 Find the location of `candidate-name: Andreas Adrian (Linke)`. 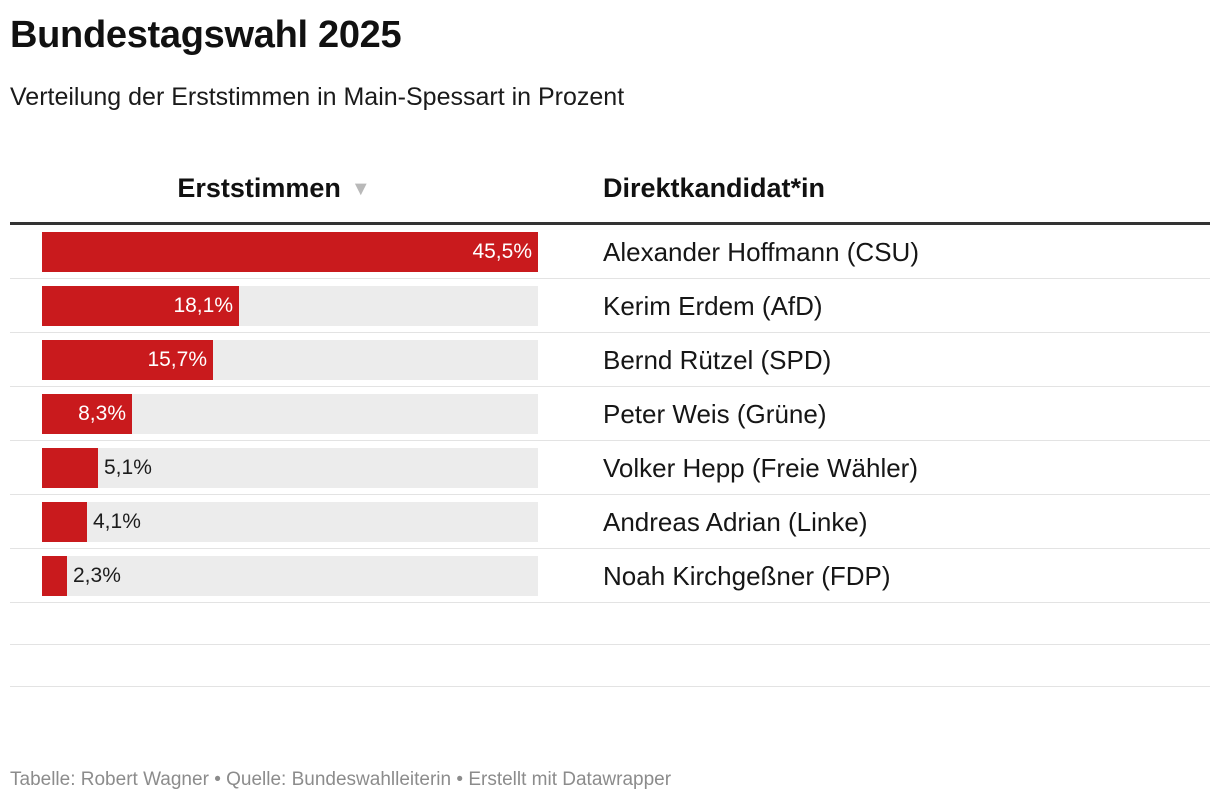

candidate-name: Andreas Adrian (Linke) is located at coordinates (735, 522).